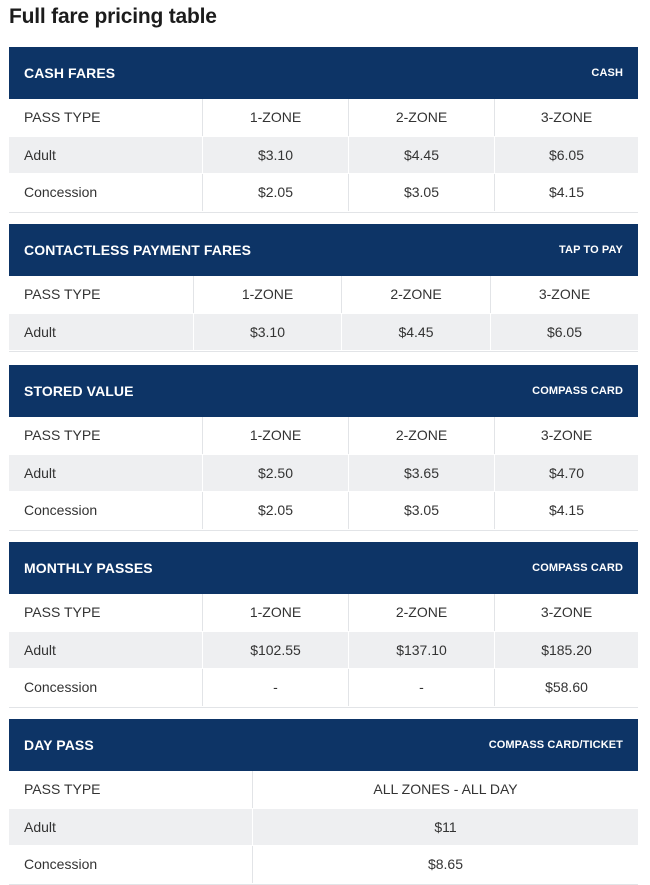  Describe the element at coordinates (113, 16) in the screenshot. I see `page-title: Full fare pricing table` at that location.